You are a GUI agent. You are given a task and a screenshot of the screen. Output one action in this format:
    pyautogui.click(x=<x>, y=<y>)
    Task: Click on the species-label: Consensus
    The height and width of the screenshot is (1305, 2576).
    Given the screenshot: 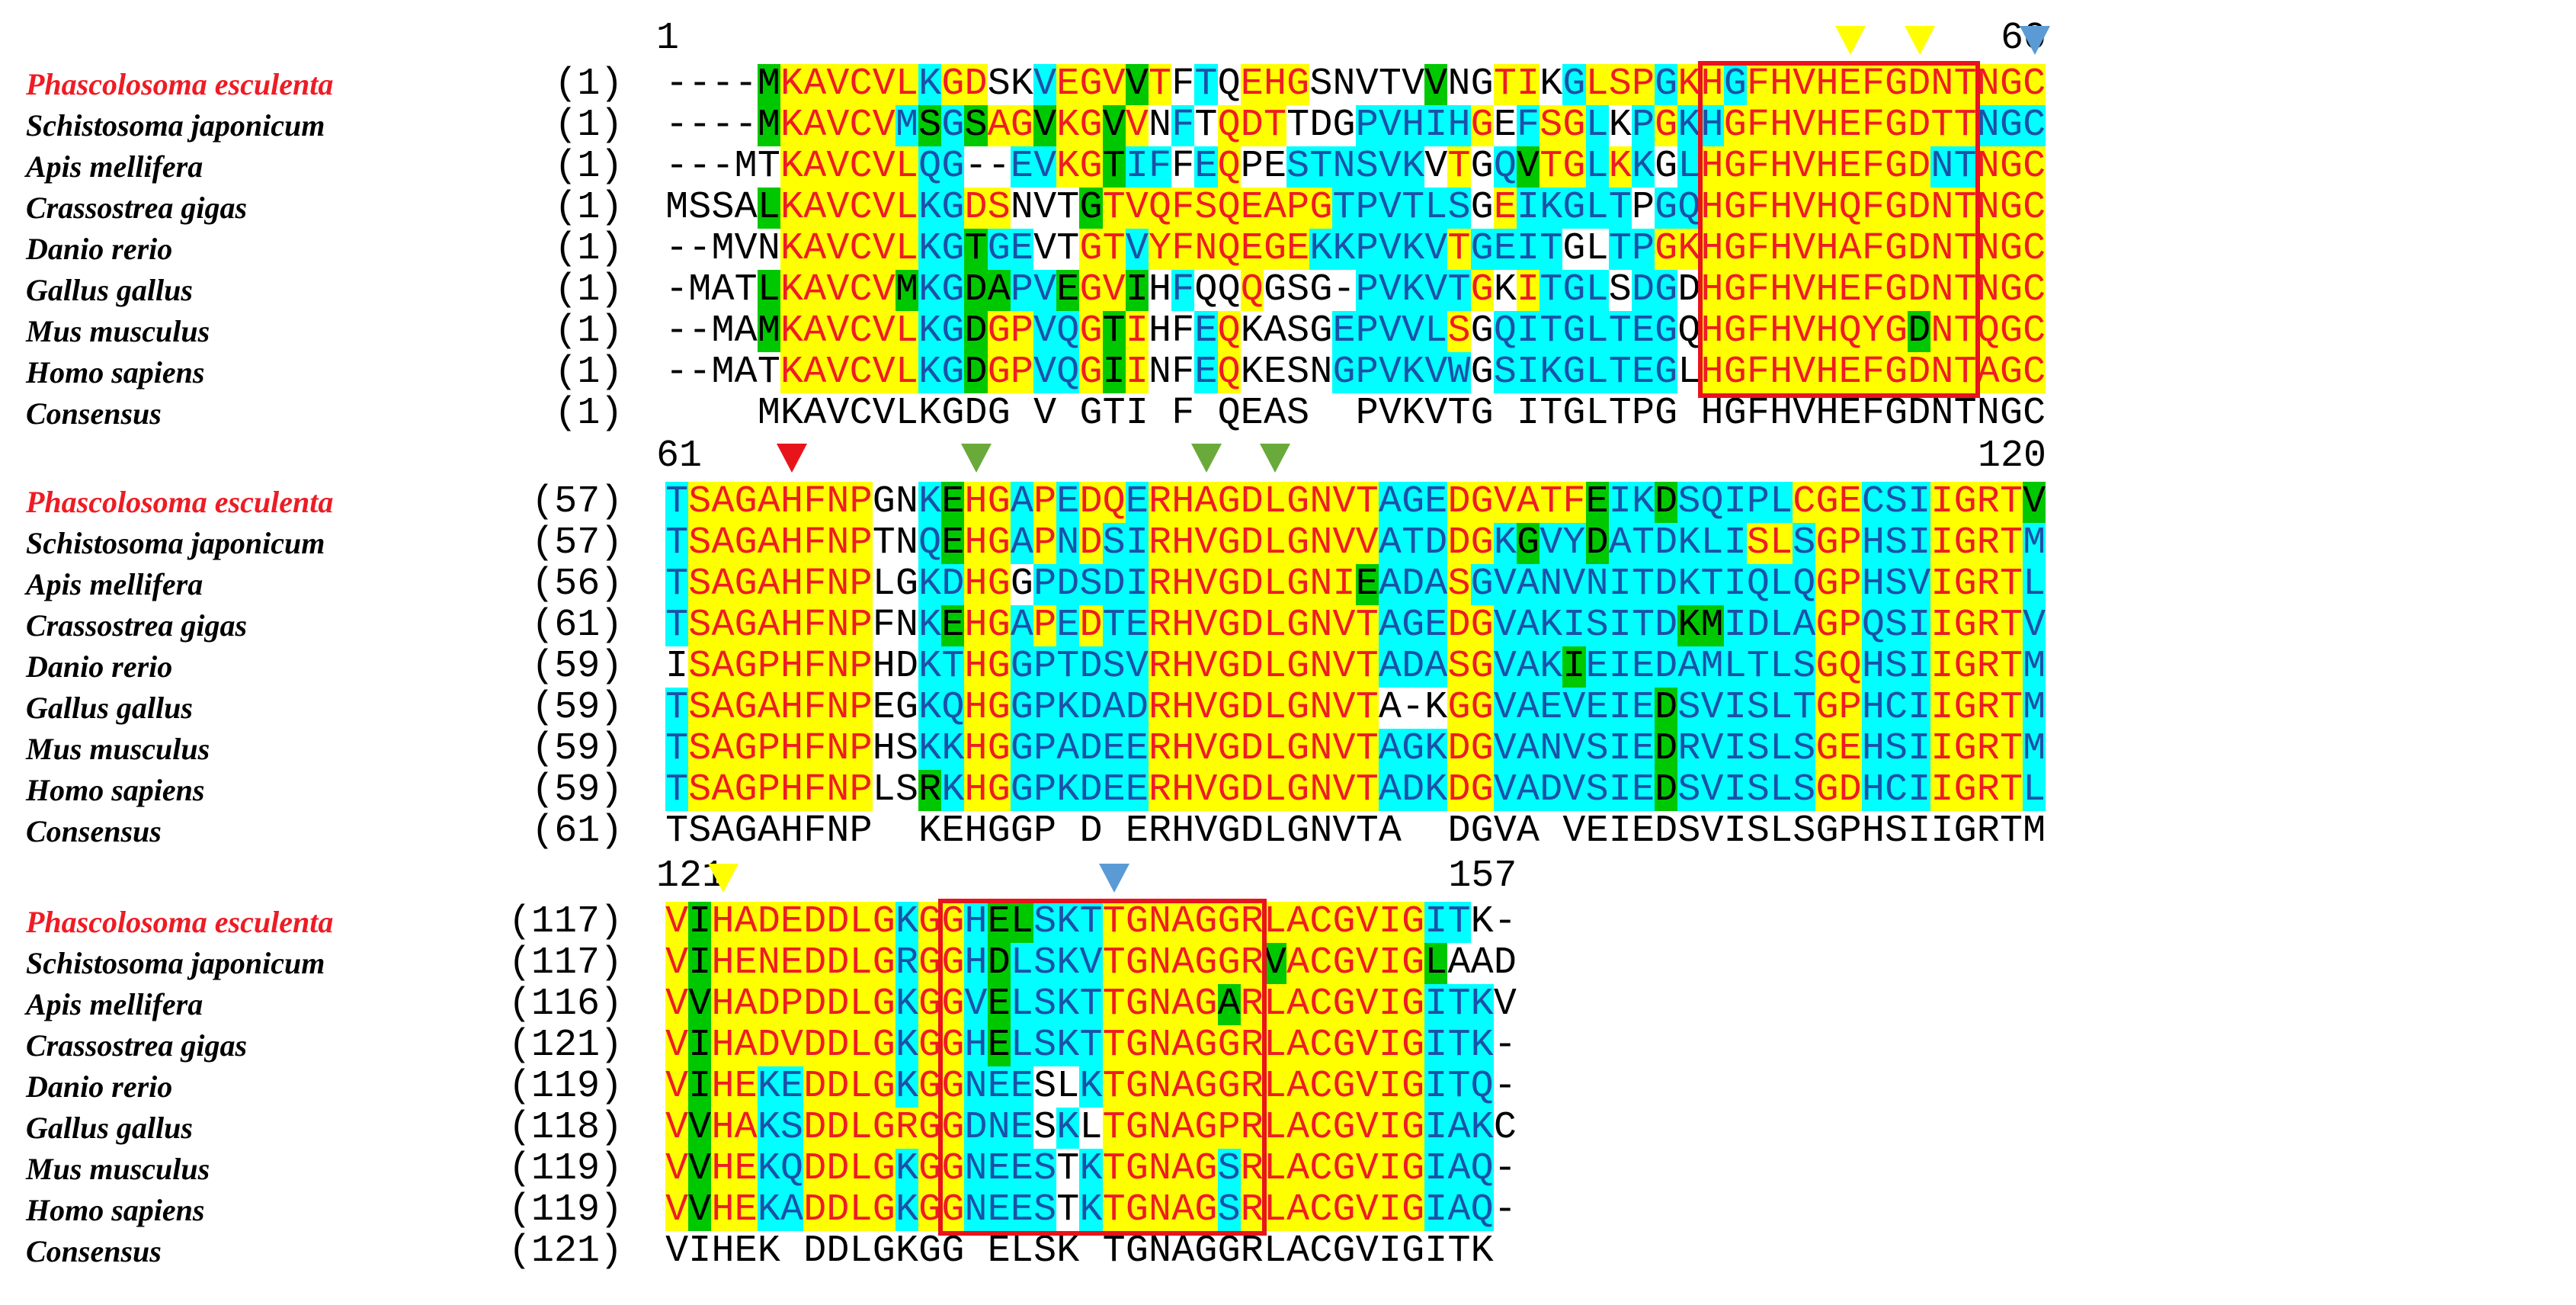 What is the action you would take?
    pyautogui.click(x=94, y=831)
    